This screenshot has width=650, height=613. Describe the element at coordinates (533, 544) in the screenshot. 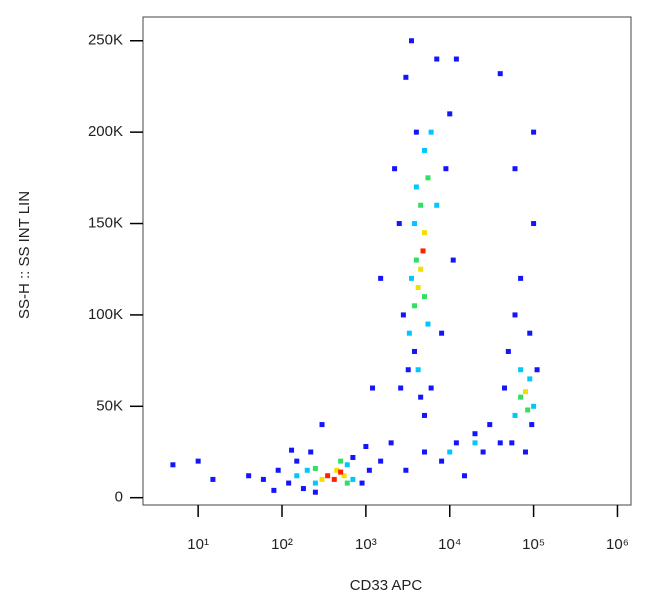

I see `x-tick-label: 10⁵` at that location.